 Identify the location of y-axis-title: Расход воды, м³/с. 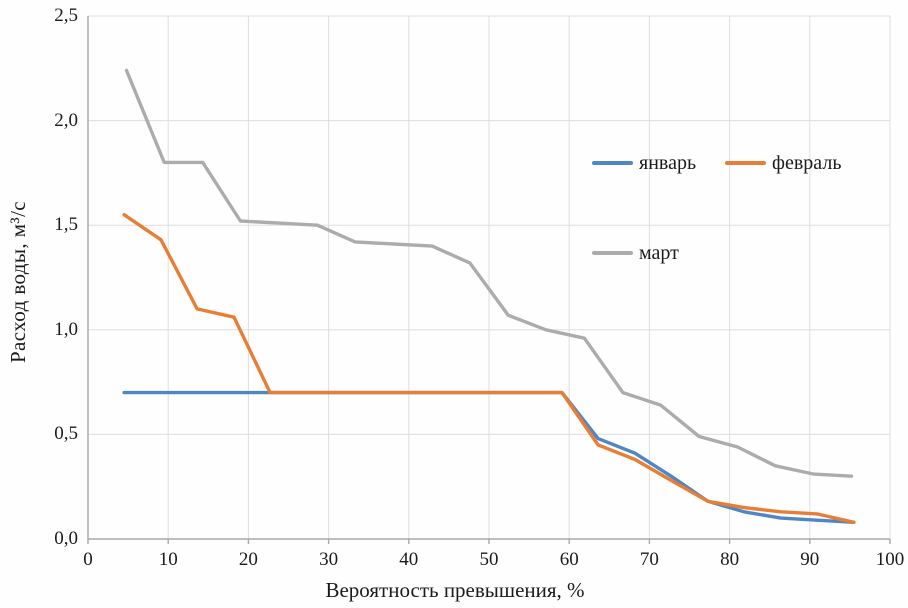
(18, 282).